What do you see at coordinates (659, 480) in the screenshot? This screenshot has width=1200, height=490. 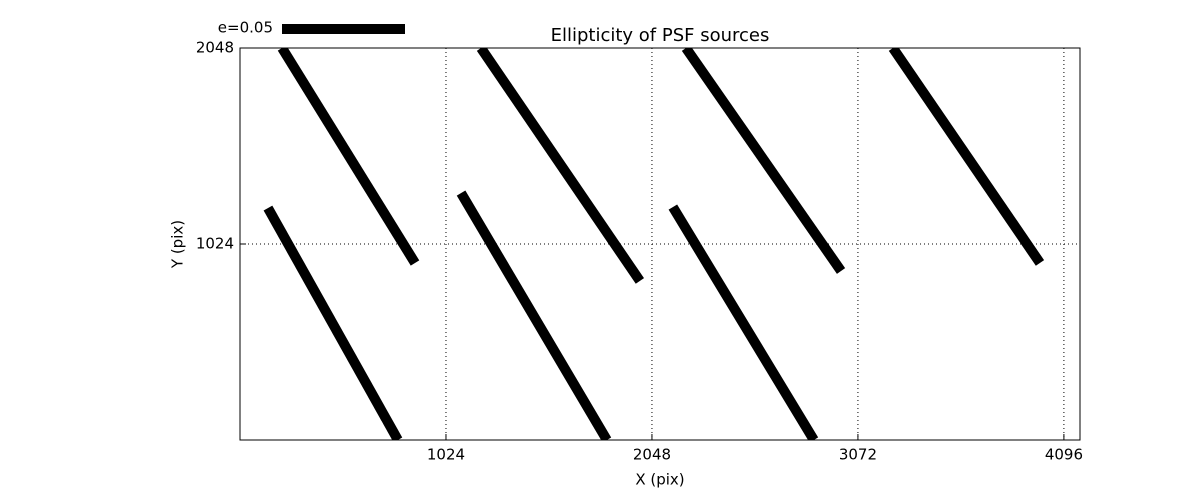 I see `x-axis-label: X (pix)` at bounding box center [659, 480].